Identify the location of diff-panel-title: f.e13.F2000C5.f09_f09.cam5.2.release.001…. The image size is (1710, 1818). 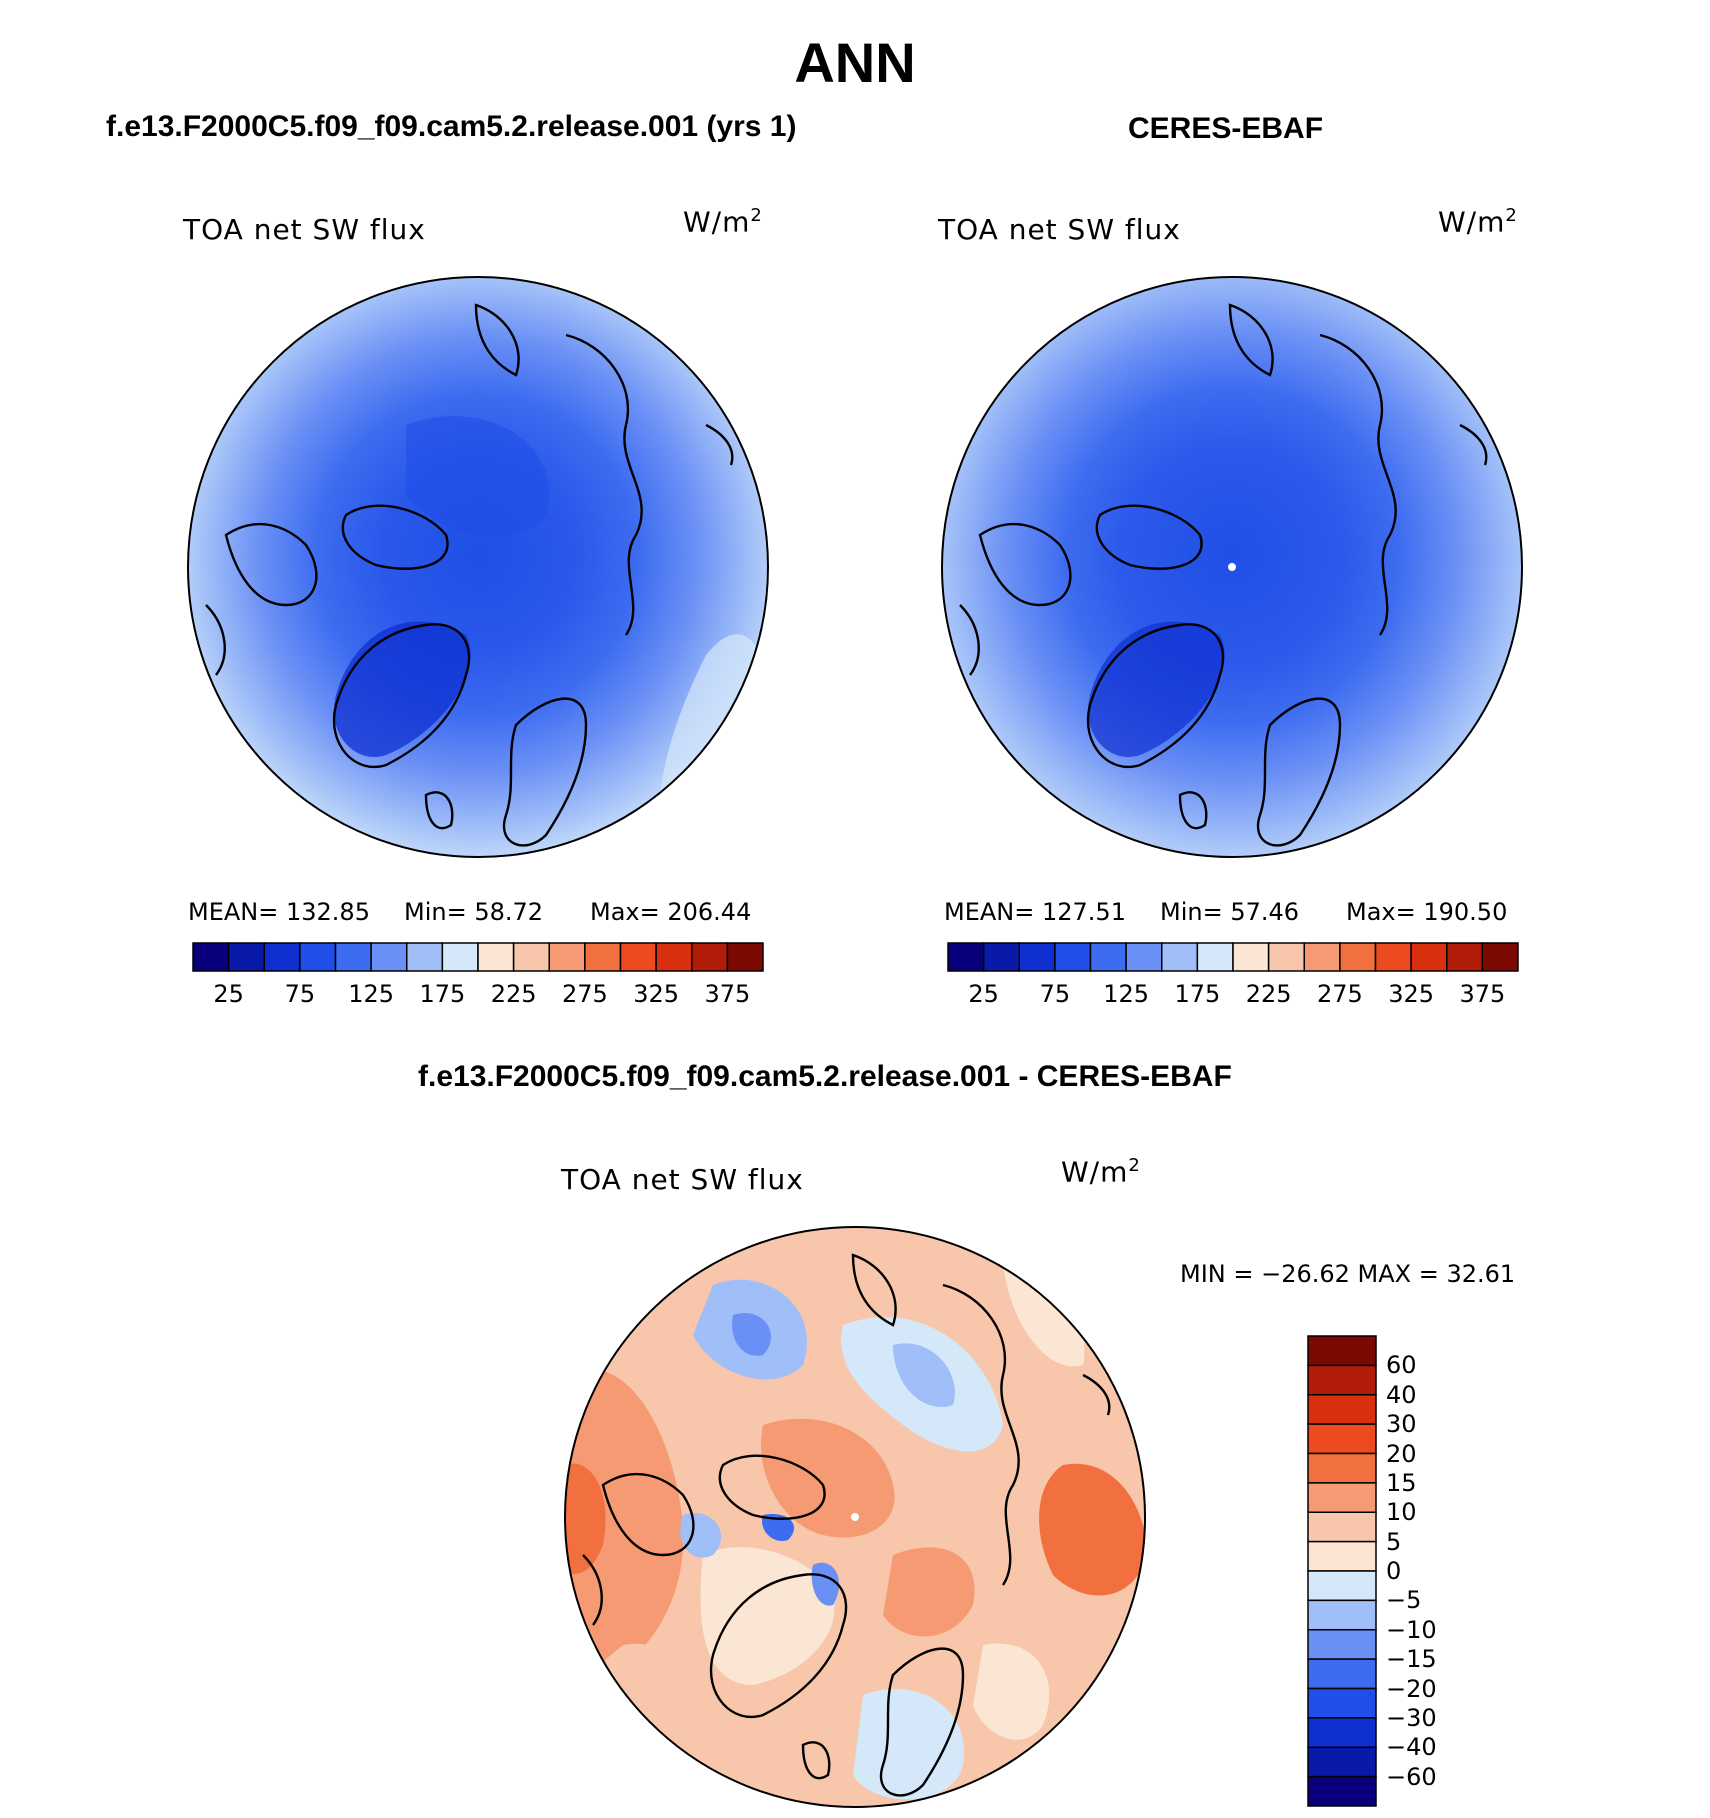
(825, 1076).